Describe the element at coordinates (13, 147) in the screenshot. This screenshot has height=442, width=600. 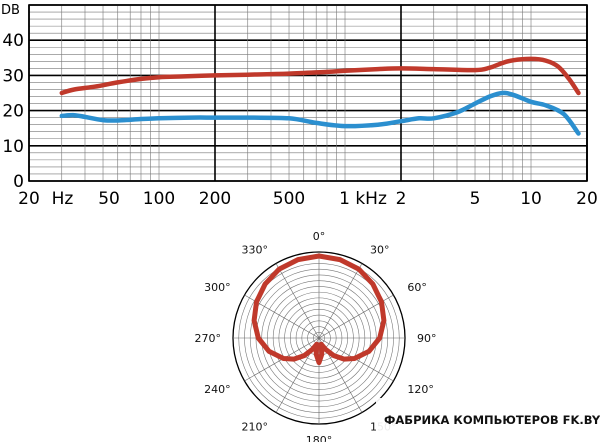
I see `y-tick-label: 10` at that location.